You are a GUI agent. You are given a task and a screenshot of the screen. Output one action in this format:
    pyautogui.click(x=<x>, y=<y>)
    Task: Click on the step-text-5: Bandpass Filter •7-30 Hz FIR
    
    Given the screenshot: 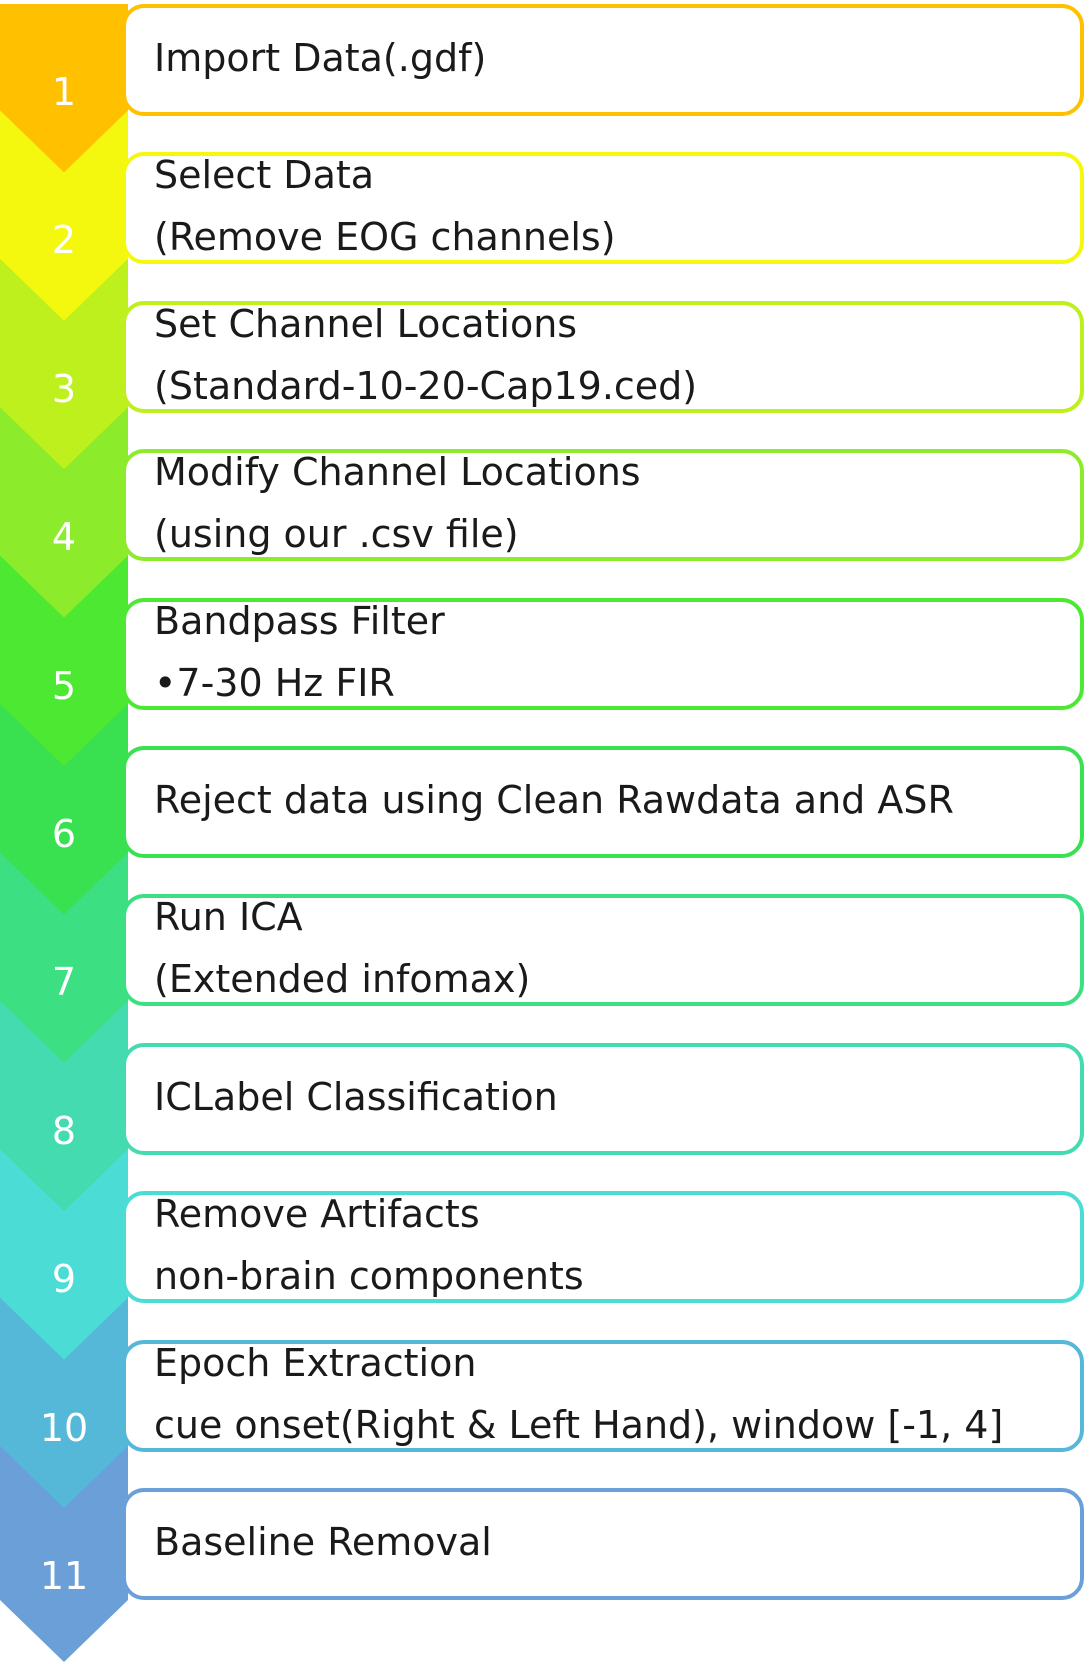 What is the action you would take?
    pyautogui.click(x=614, y=652)
    